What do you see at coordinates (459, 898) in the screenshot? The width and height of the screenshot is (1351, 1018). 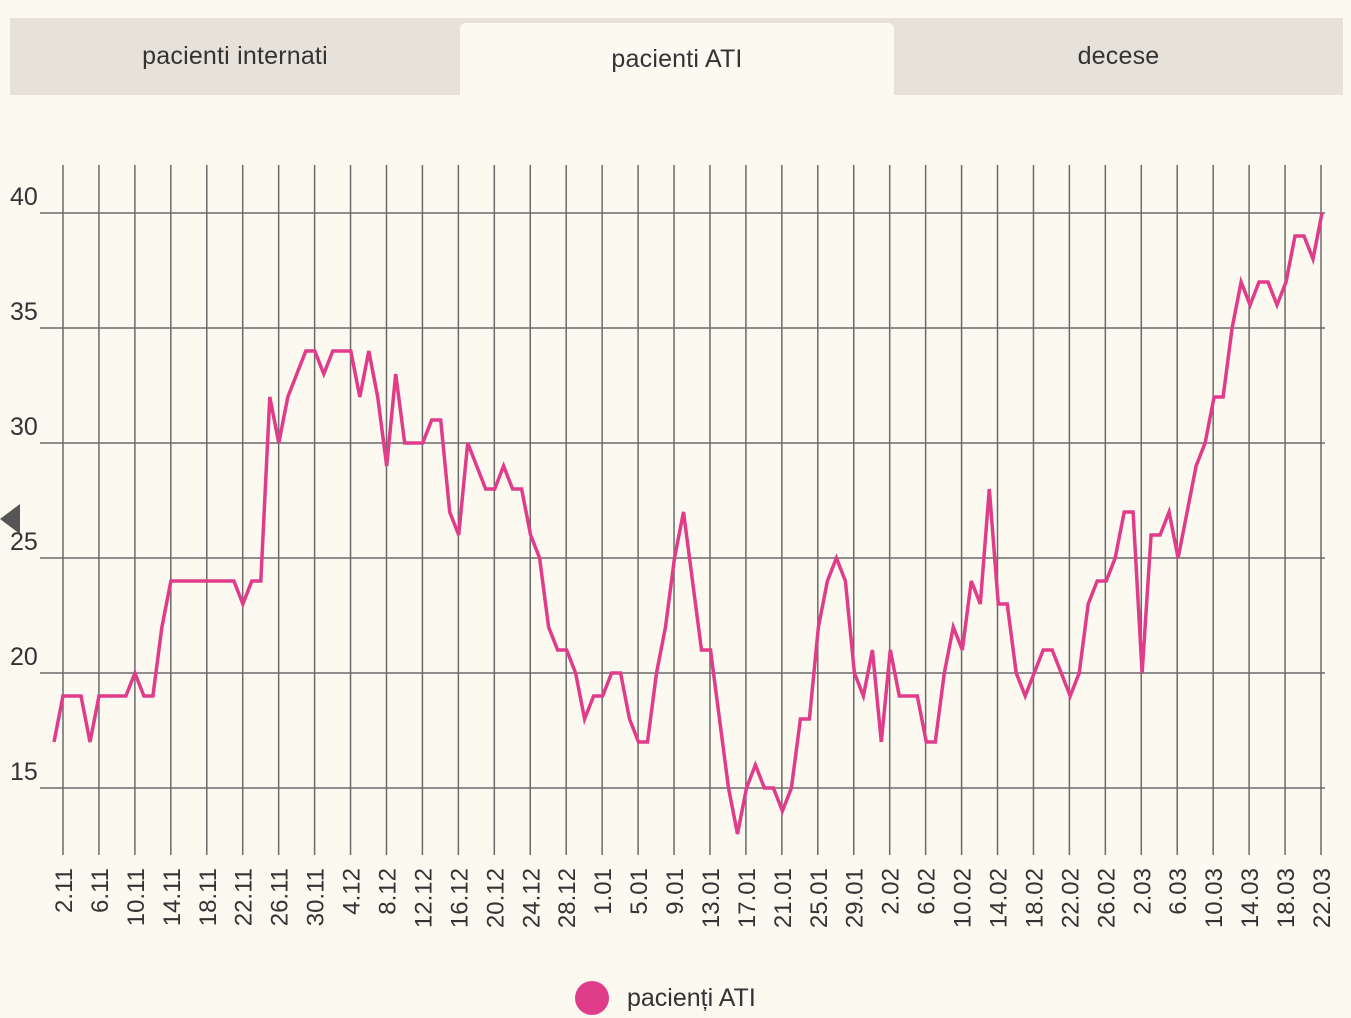 I see `x-tick-label: 16.12` at bounding box center [459, 898].